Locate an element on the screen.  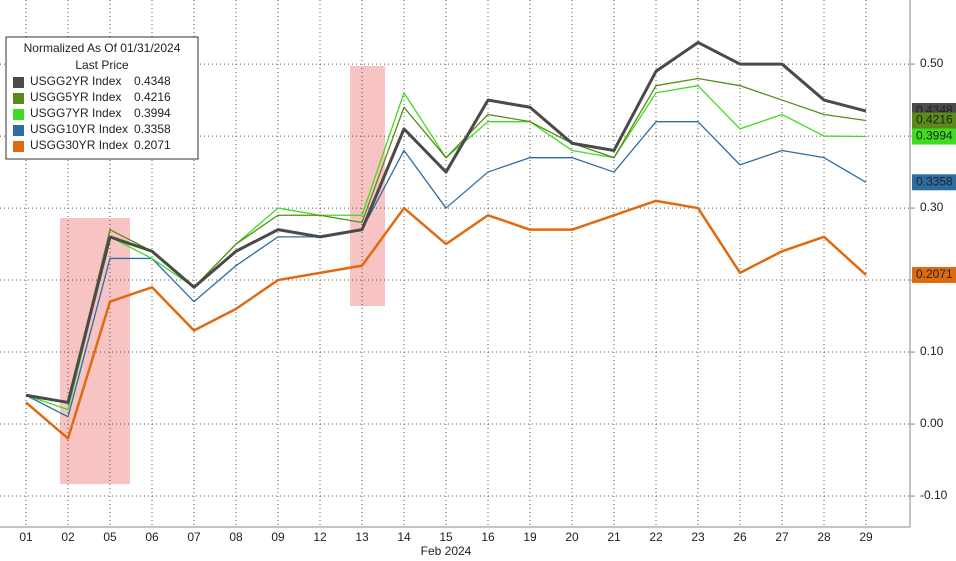
legend-label: USGG5YR Index is located at coordinates (75, 97).